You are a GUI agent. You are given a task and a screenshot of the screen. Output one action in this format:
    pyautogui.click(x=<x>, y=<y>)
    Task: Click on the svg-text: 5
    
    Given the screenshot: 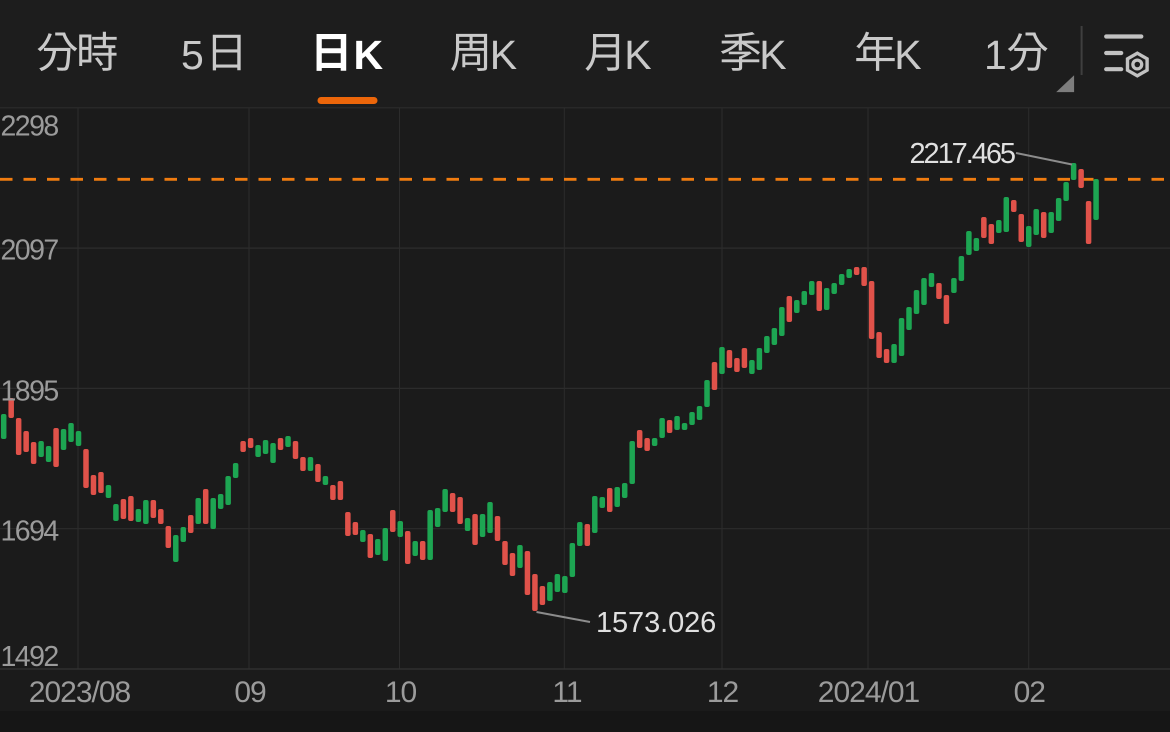 What is the action you would take?
    pyautogui.click(x=192, y=55)
    